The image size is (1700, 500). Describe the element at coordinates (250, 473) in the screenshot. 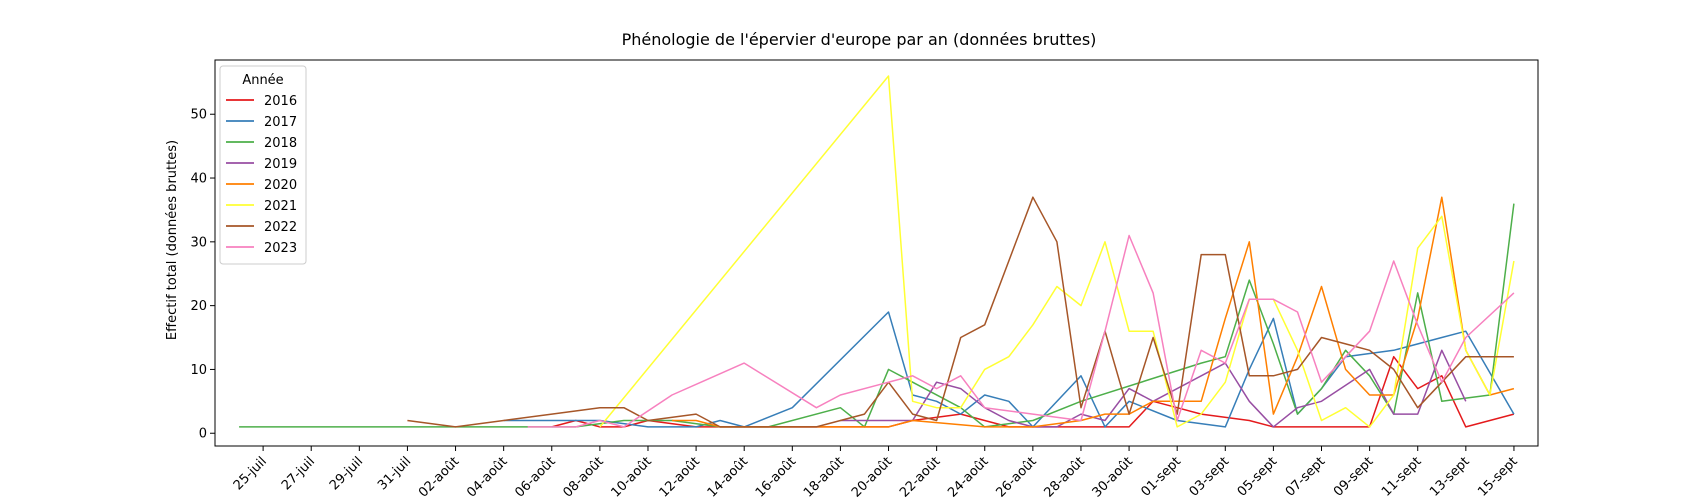

I see `x-tick-label: 25-juil` at that location.